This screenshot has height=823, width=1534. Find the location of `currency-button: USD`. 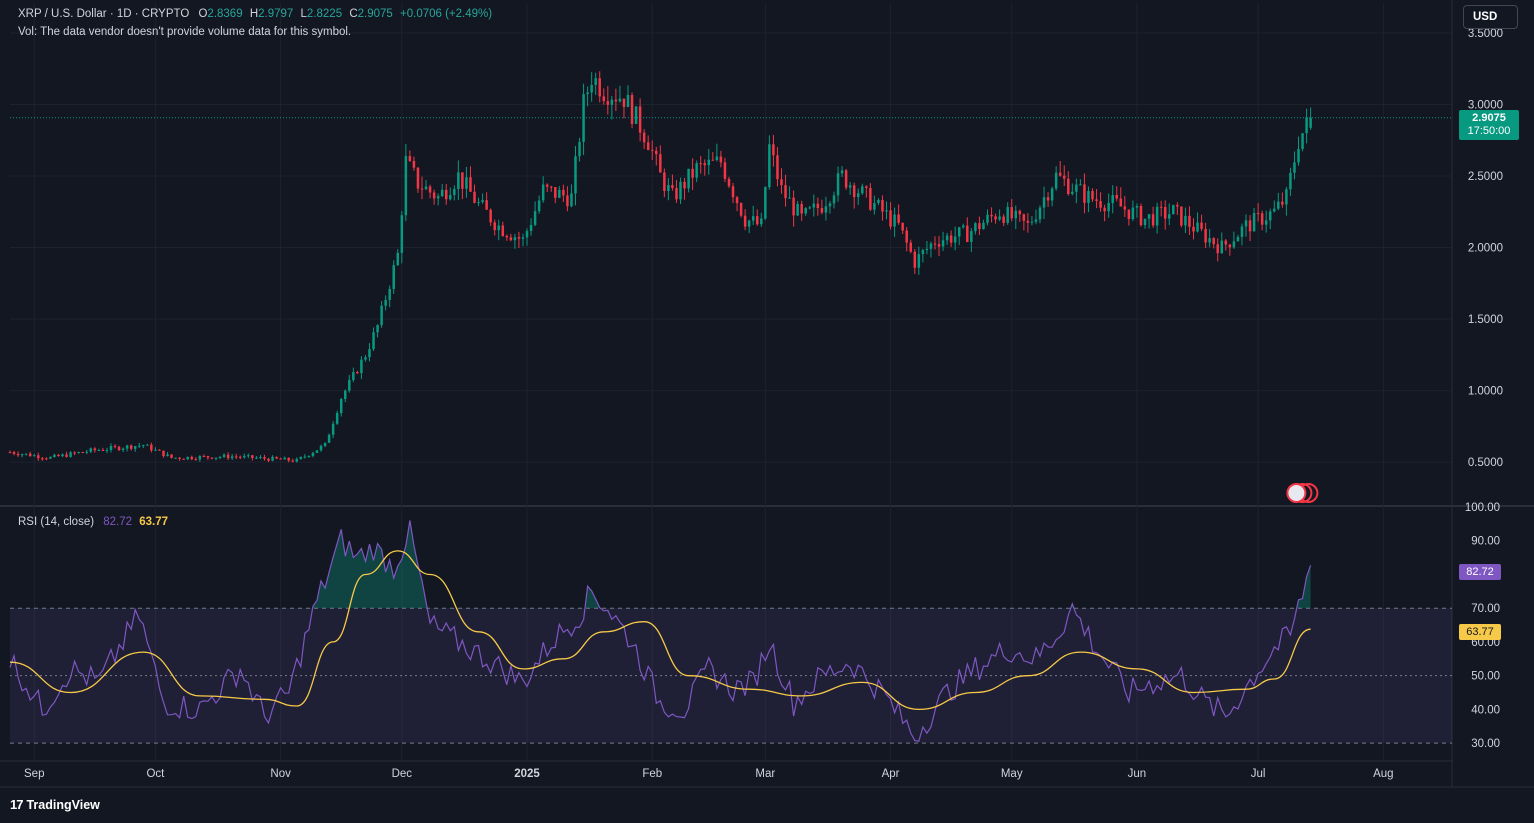

currency-button: USD is located at coordinates (1490, 17).